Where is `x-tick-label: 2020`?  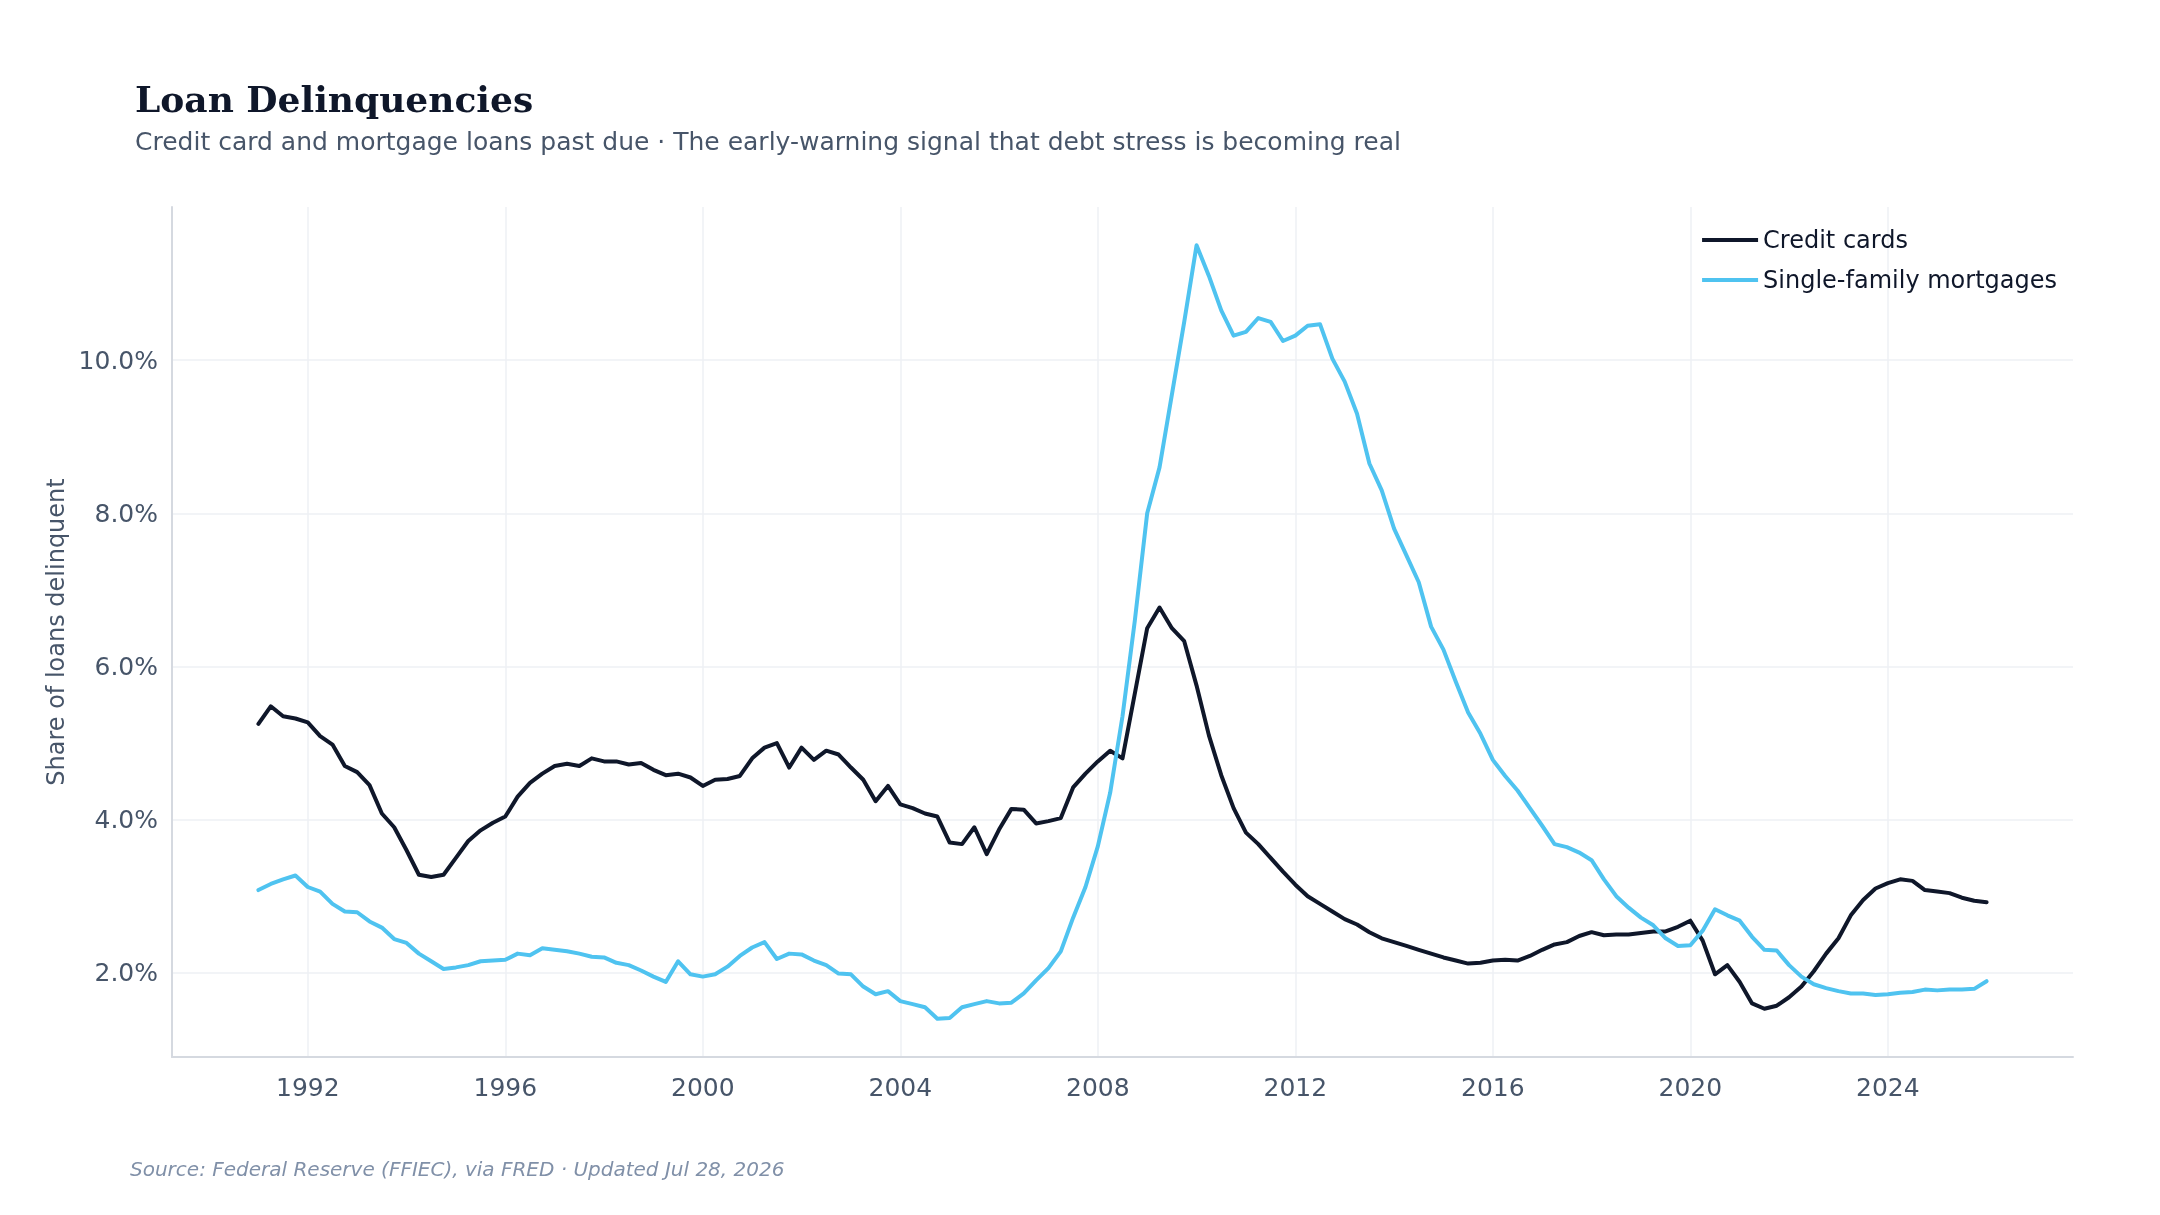 x-tick-label: 2020 is located at coordinates (1690, 1087).